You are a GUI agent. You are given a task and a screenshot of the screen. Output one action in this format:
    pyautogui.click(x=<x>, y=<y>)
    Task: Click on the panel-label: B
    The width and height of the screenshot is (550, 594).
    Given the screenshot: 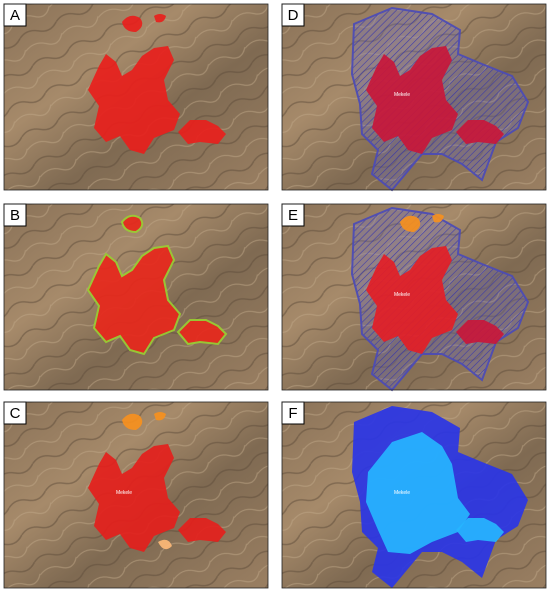 What is the action you would take?
    pyautogui.click(x=15, y=215)
    